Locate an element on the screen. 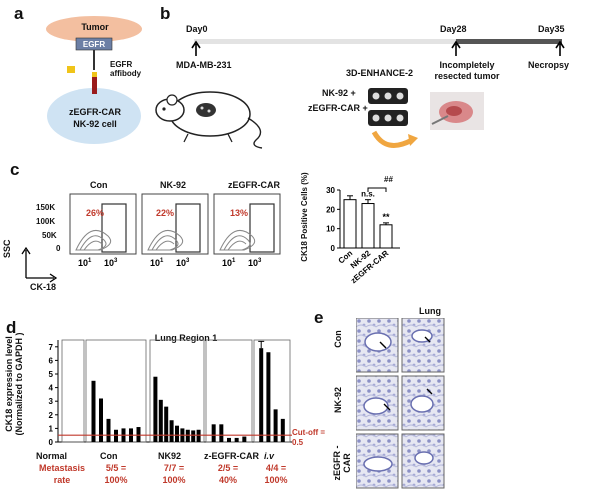 This screenshot has height=500, width=600. resected-label: Incompletely resected tumor is located at coordinates (467, 70).